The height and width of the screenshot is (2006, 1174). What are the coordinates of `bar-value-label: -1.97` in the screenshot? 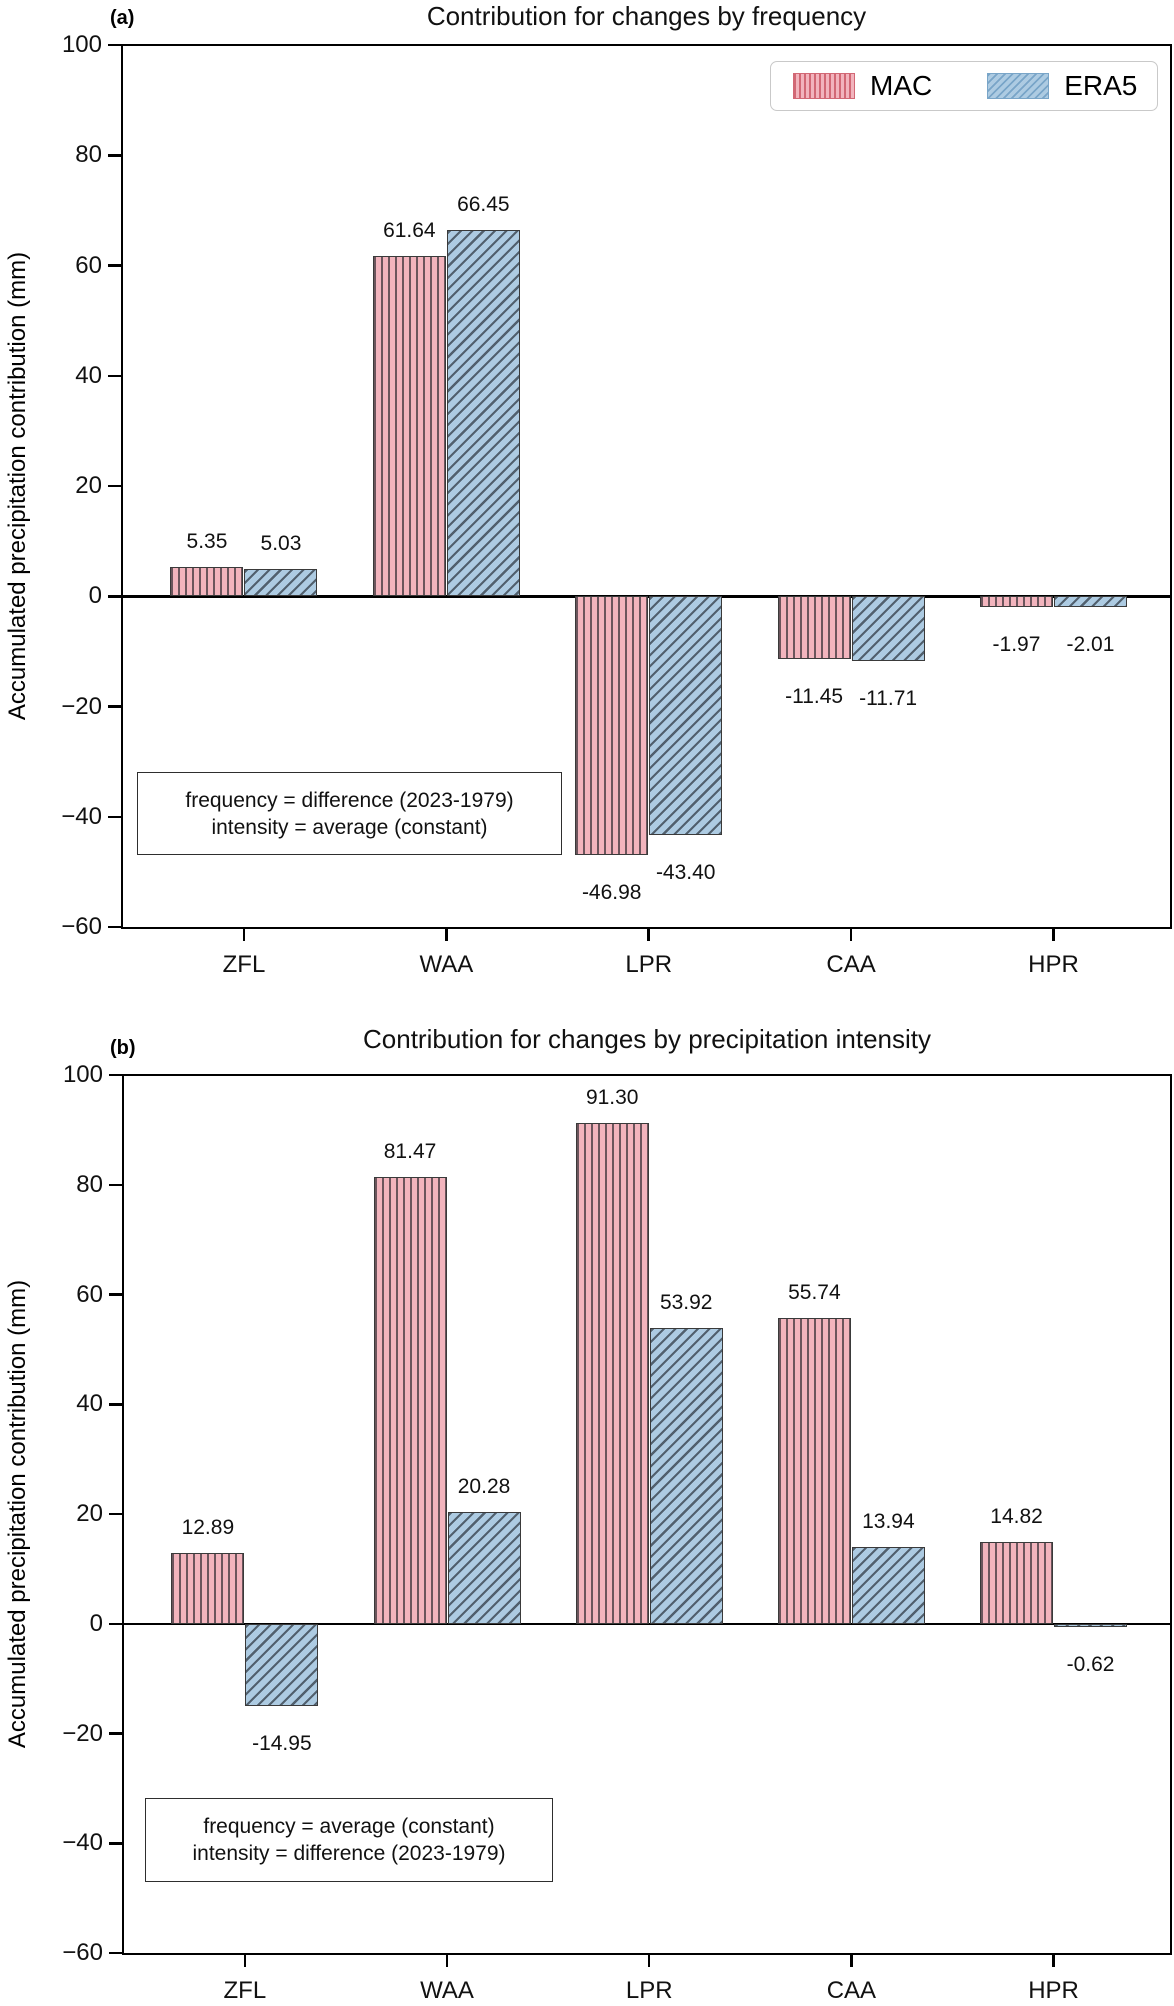 It's located at (1016, 645).